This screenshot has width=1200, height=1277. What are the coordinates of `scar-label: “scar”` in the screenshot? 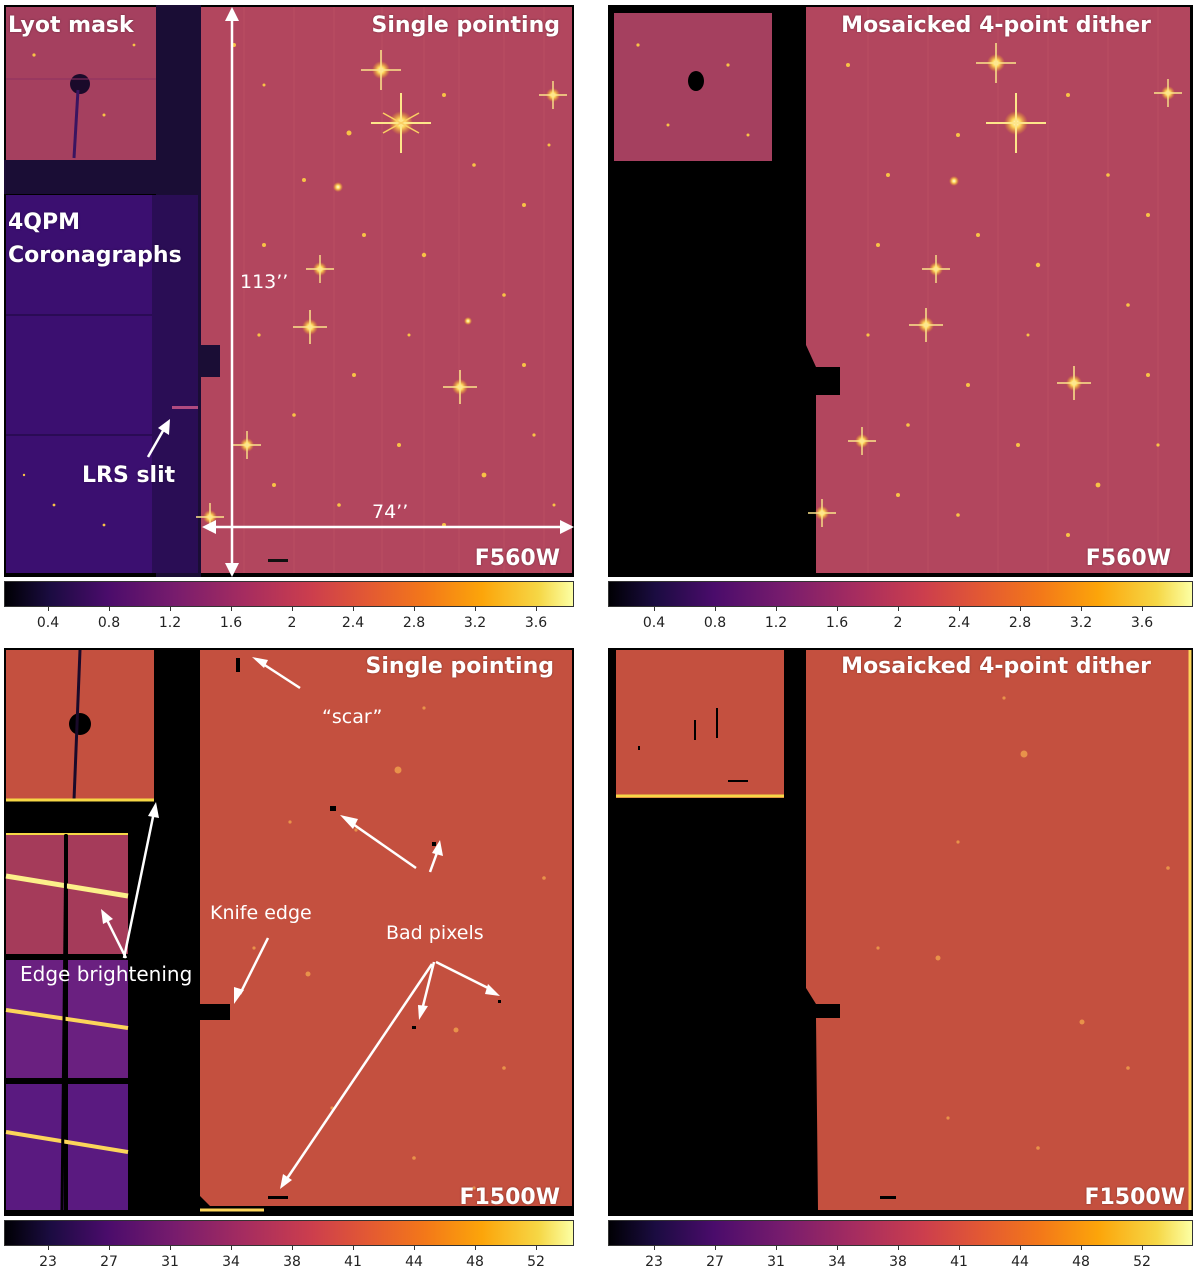 It's located at (352, 717).